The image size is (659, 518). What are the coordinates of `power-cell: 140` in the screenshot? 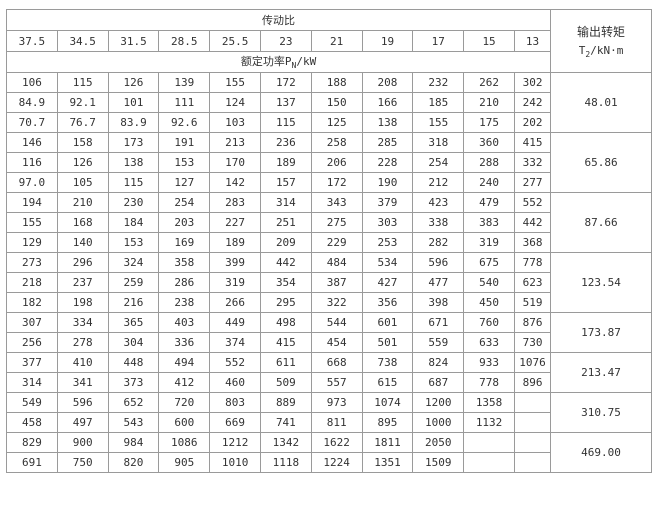 It's located at (82, 242).